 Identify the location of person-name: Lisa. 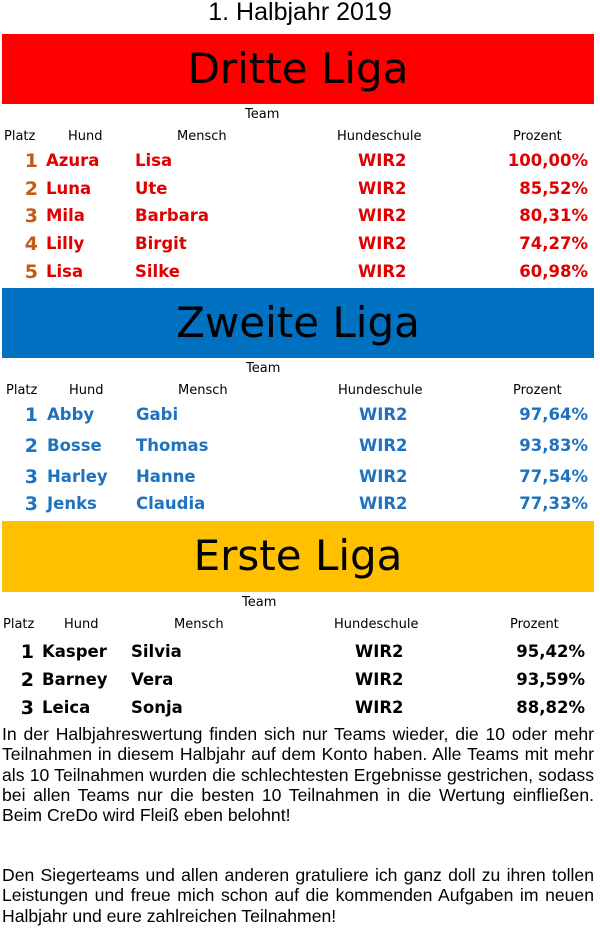
(154, 160).